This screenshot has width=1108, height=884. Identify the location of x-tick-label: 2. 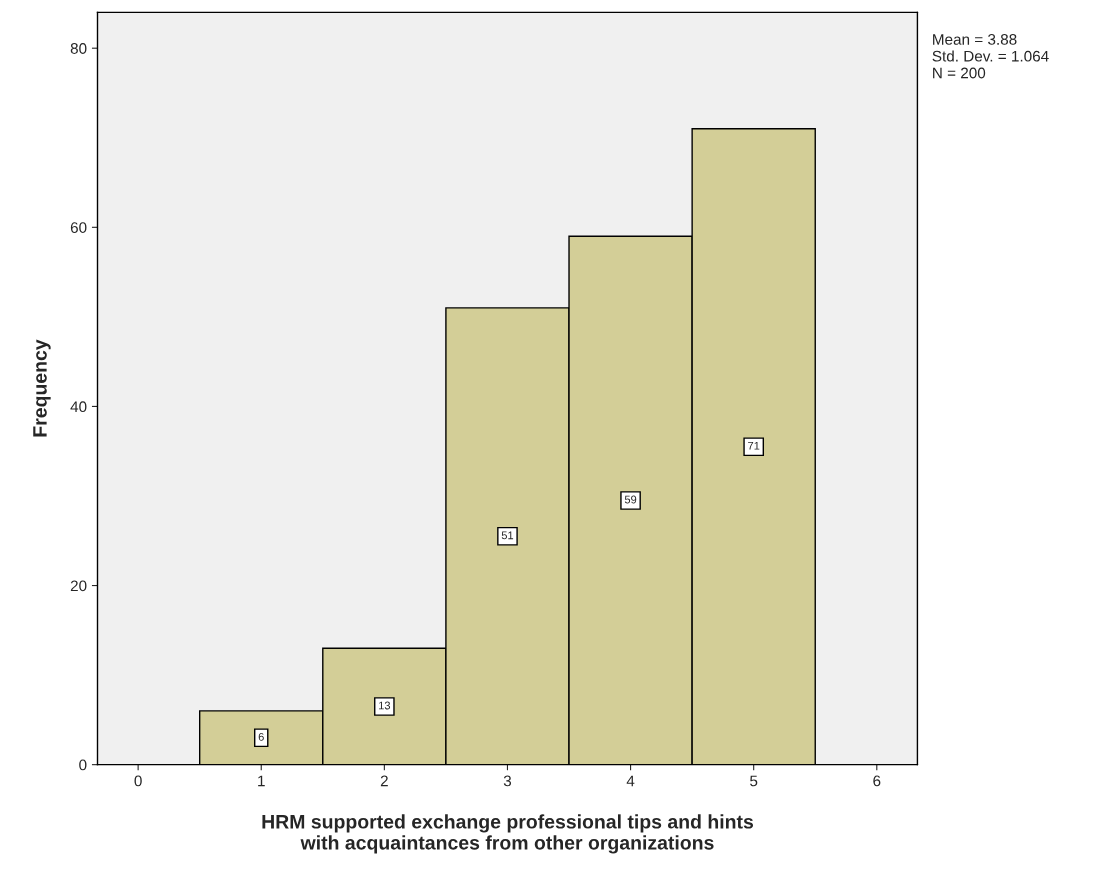
(384, 781).